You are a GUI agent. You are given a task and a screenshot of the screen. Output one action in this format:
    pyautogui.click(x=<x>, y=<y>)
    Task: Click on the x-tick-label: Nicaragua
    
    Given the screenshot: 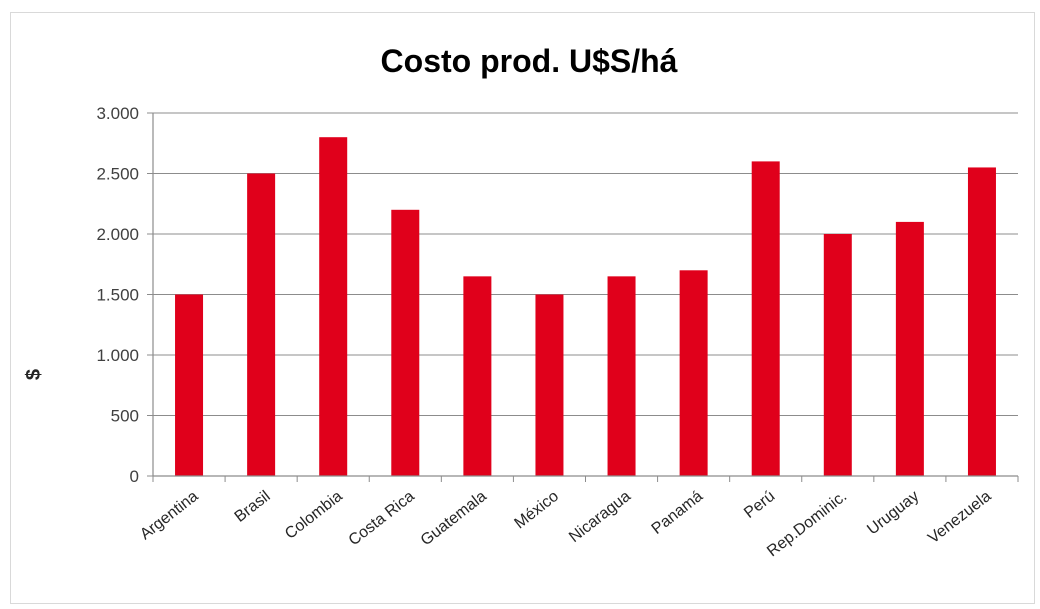 What is the action you would take?
    pyautogui.click(x=600, y=517)
    